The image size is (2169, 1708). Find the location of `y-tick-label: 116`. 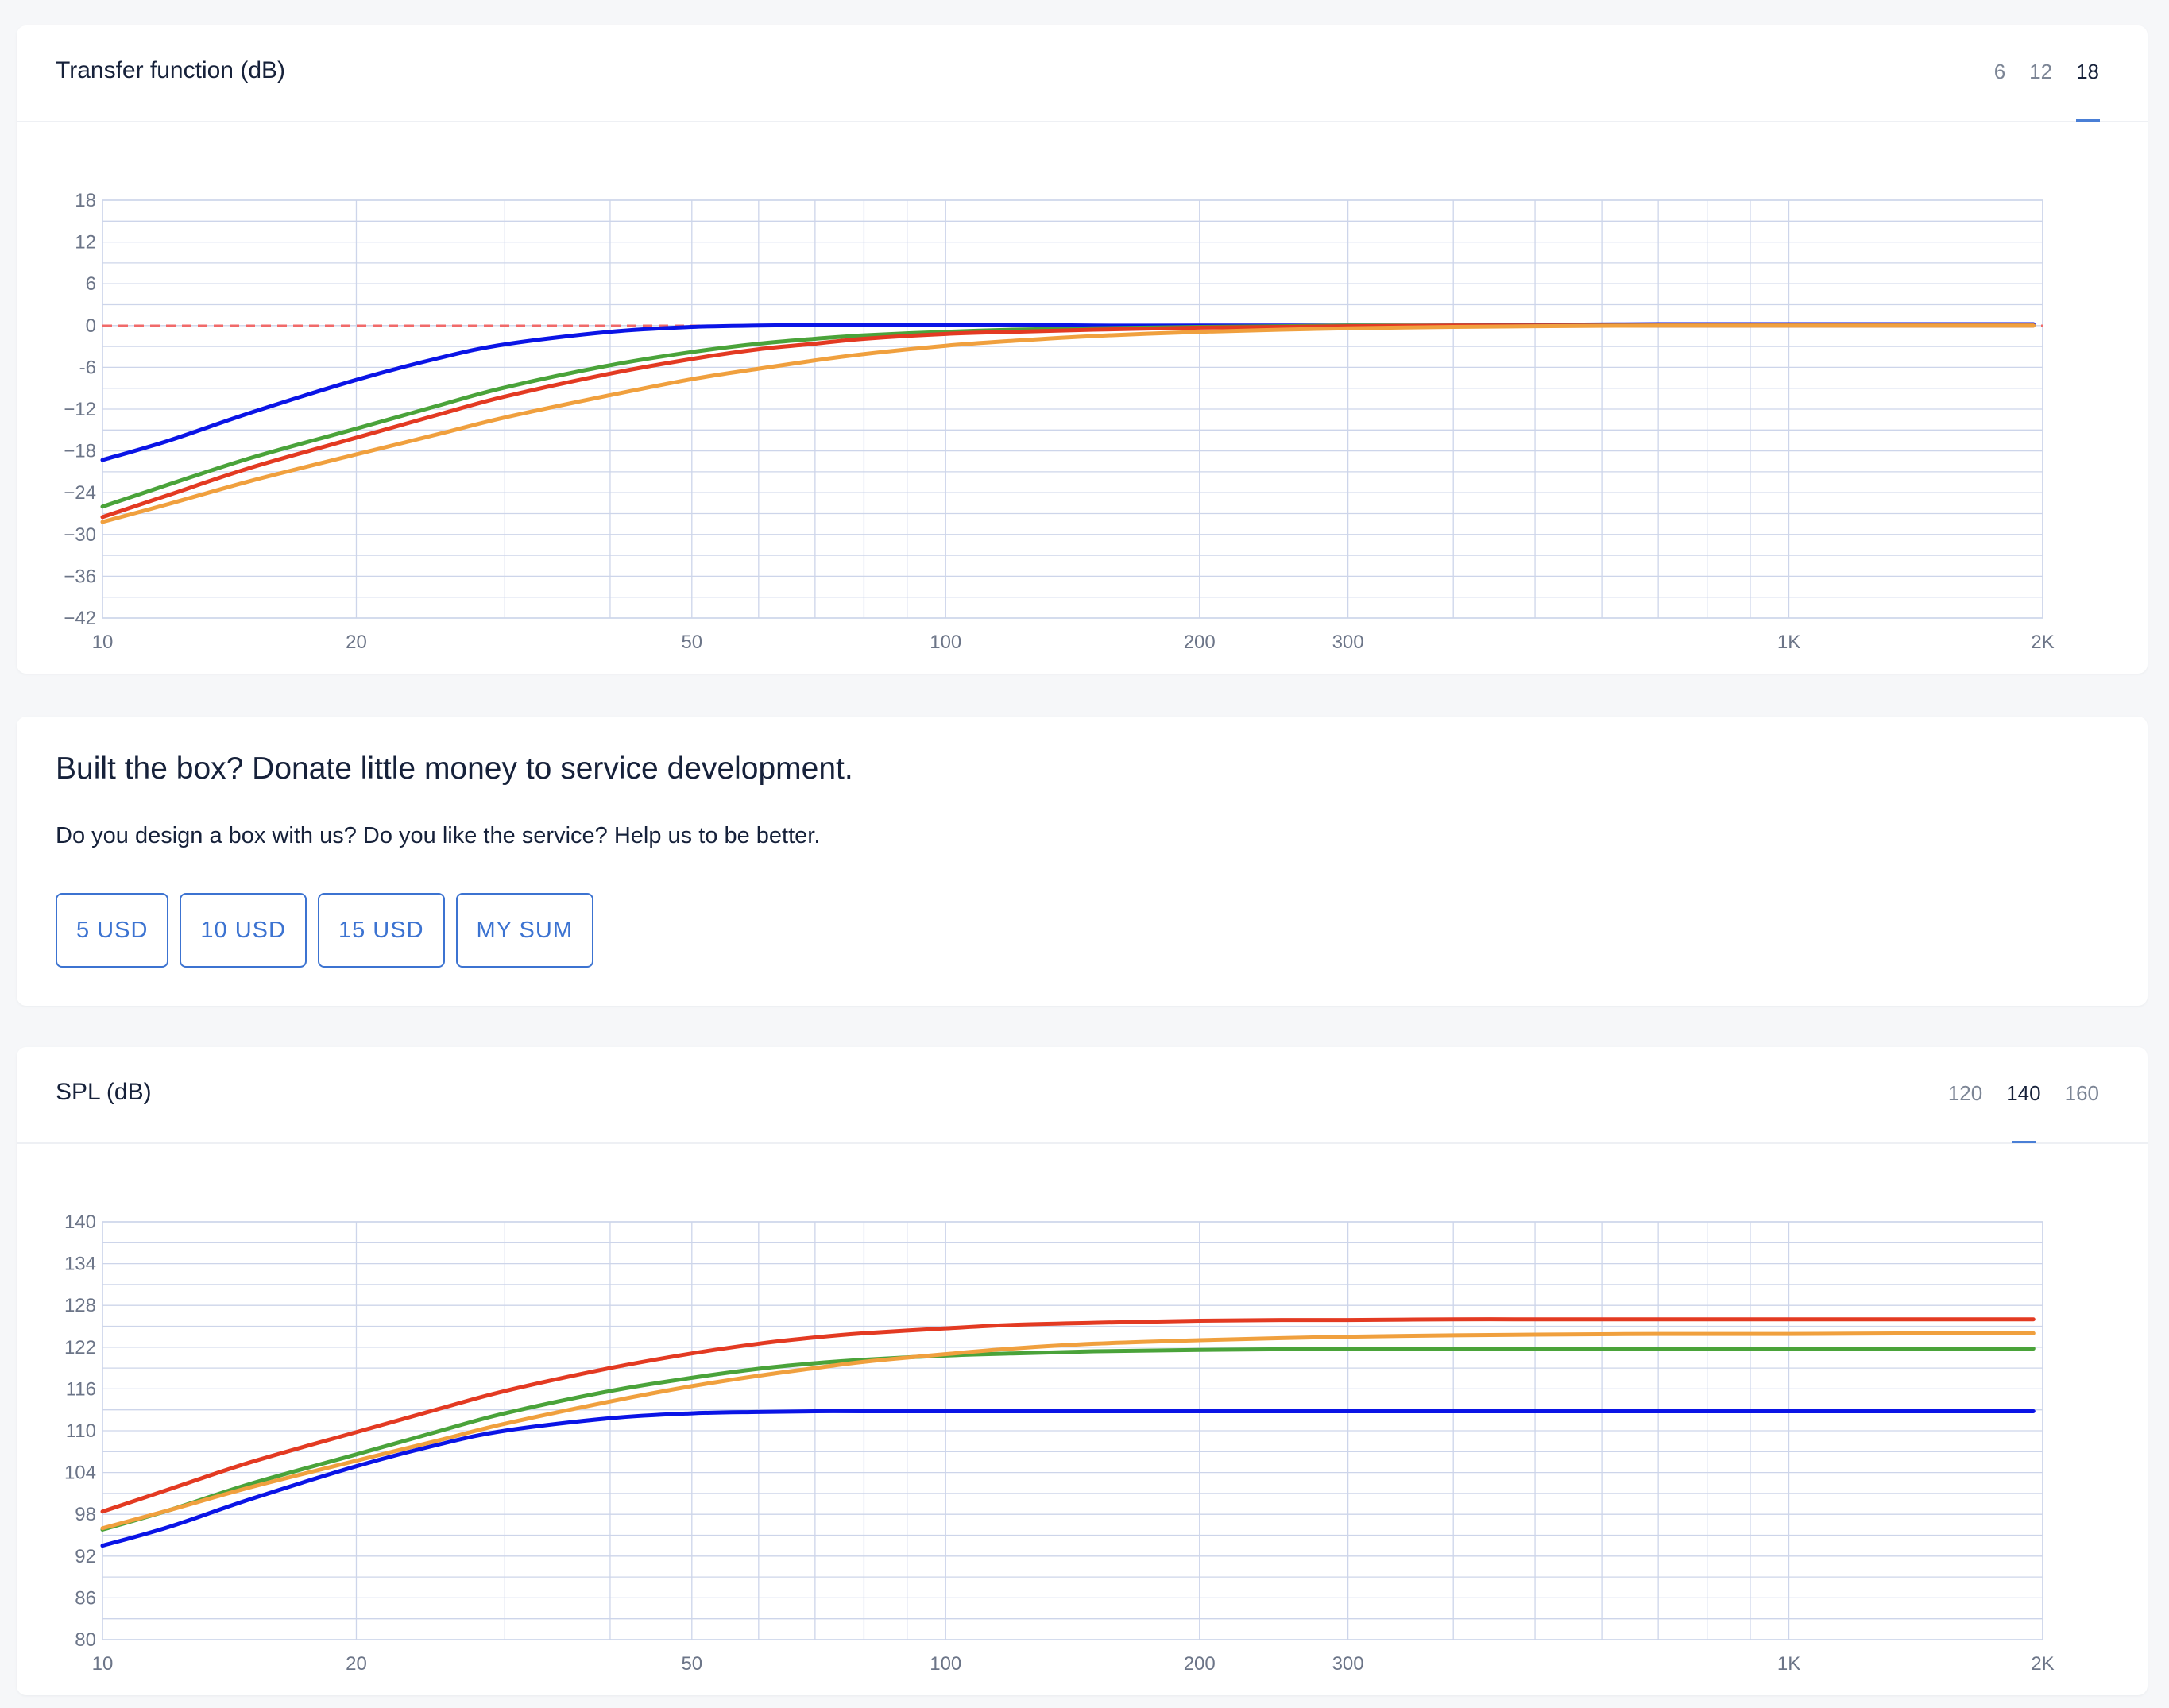

y-tick-label: 116 is located at coordinates (81, 1389).